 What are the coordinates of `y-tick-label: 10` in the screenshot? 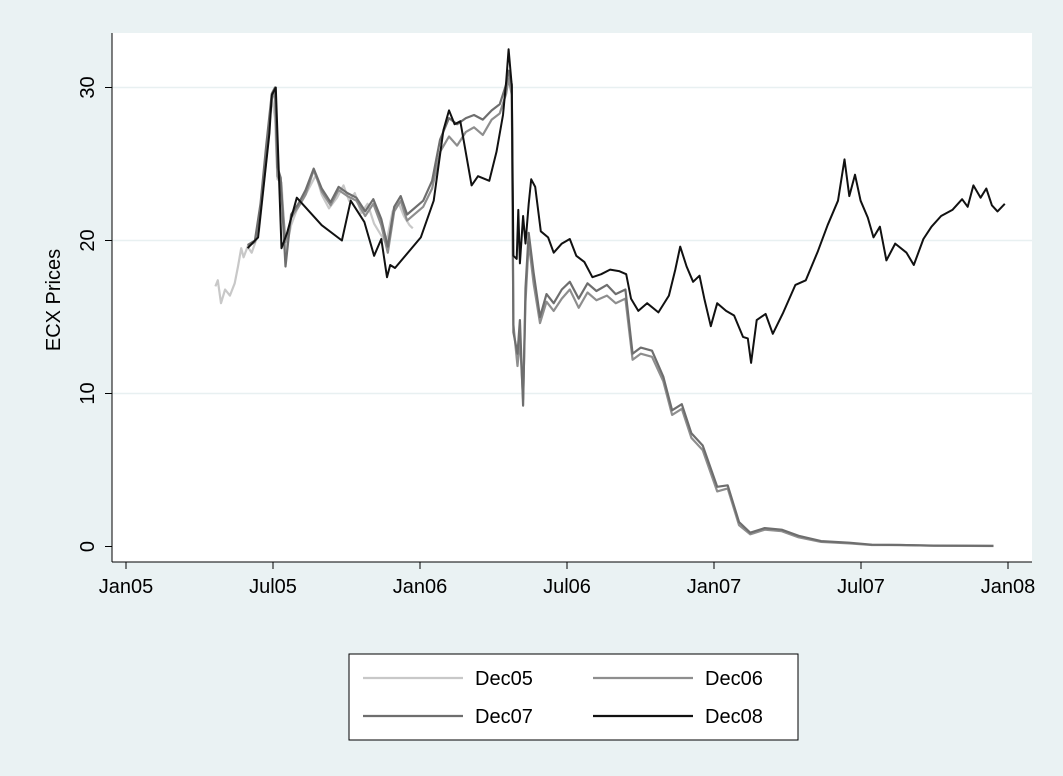 It's located at (88, 393).